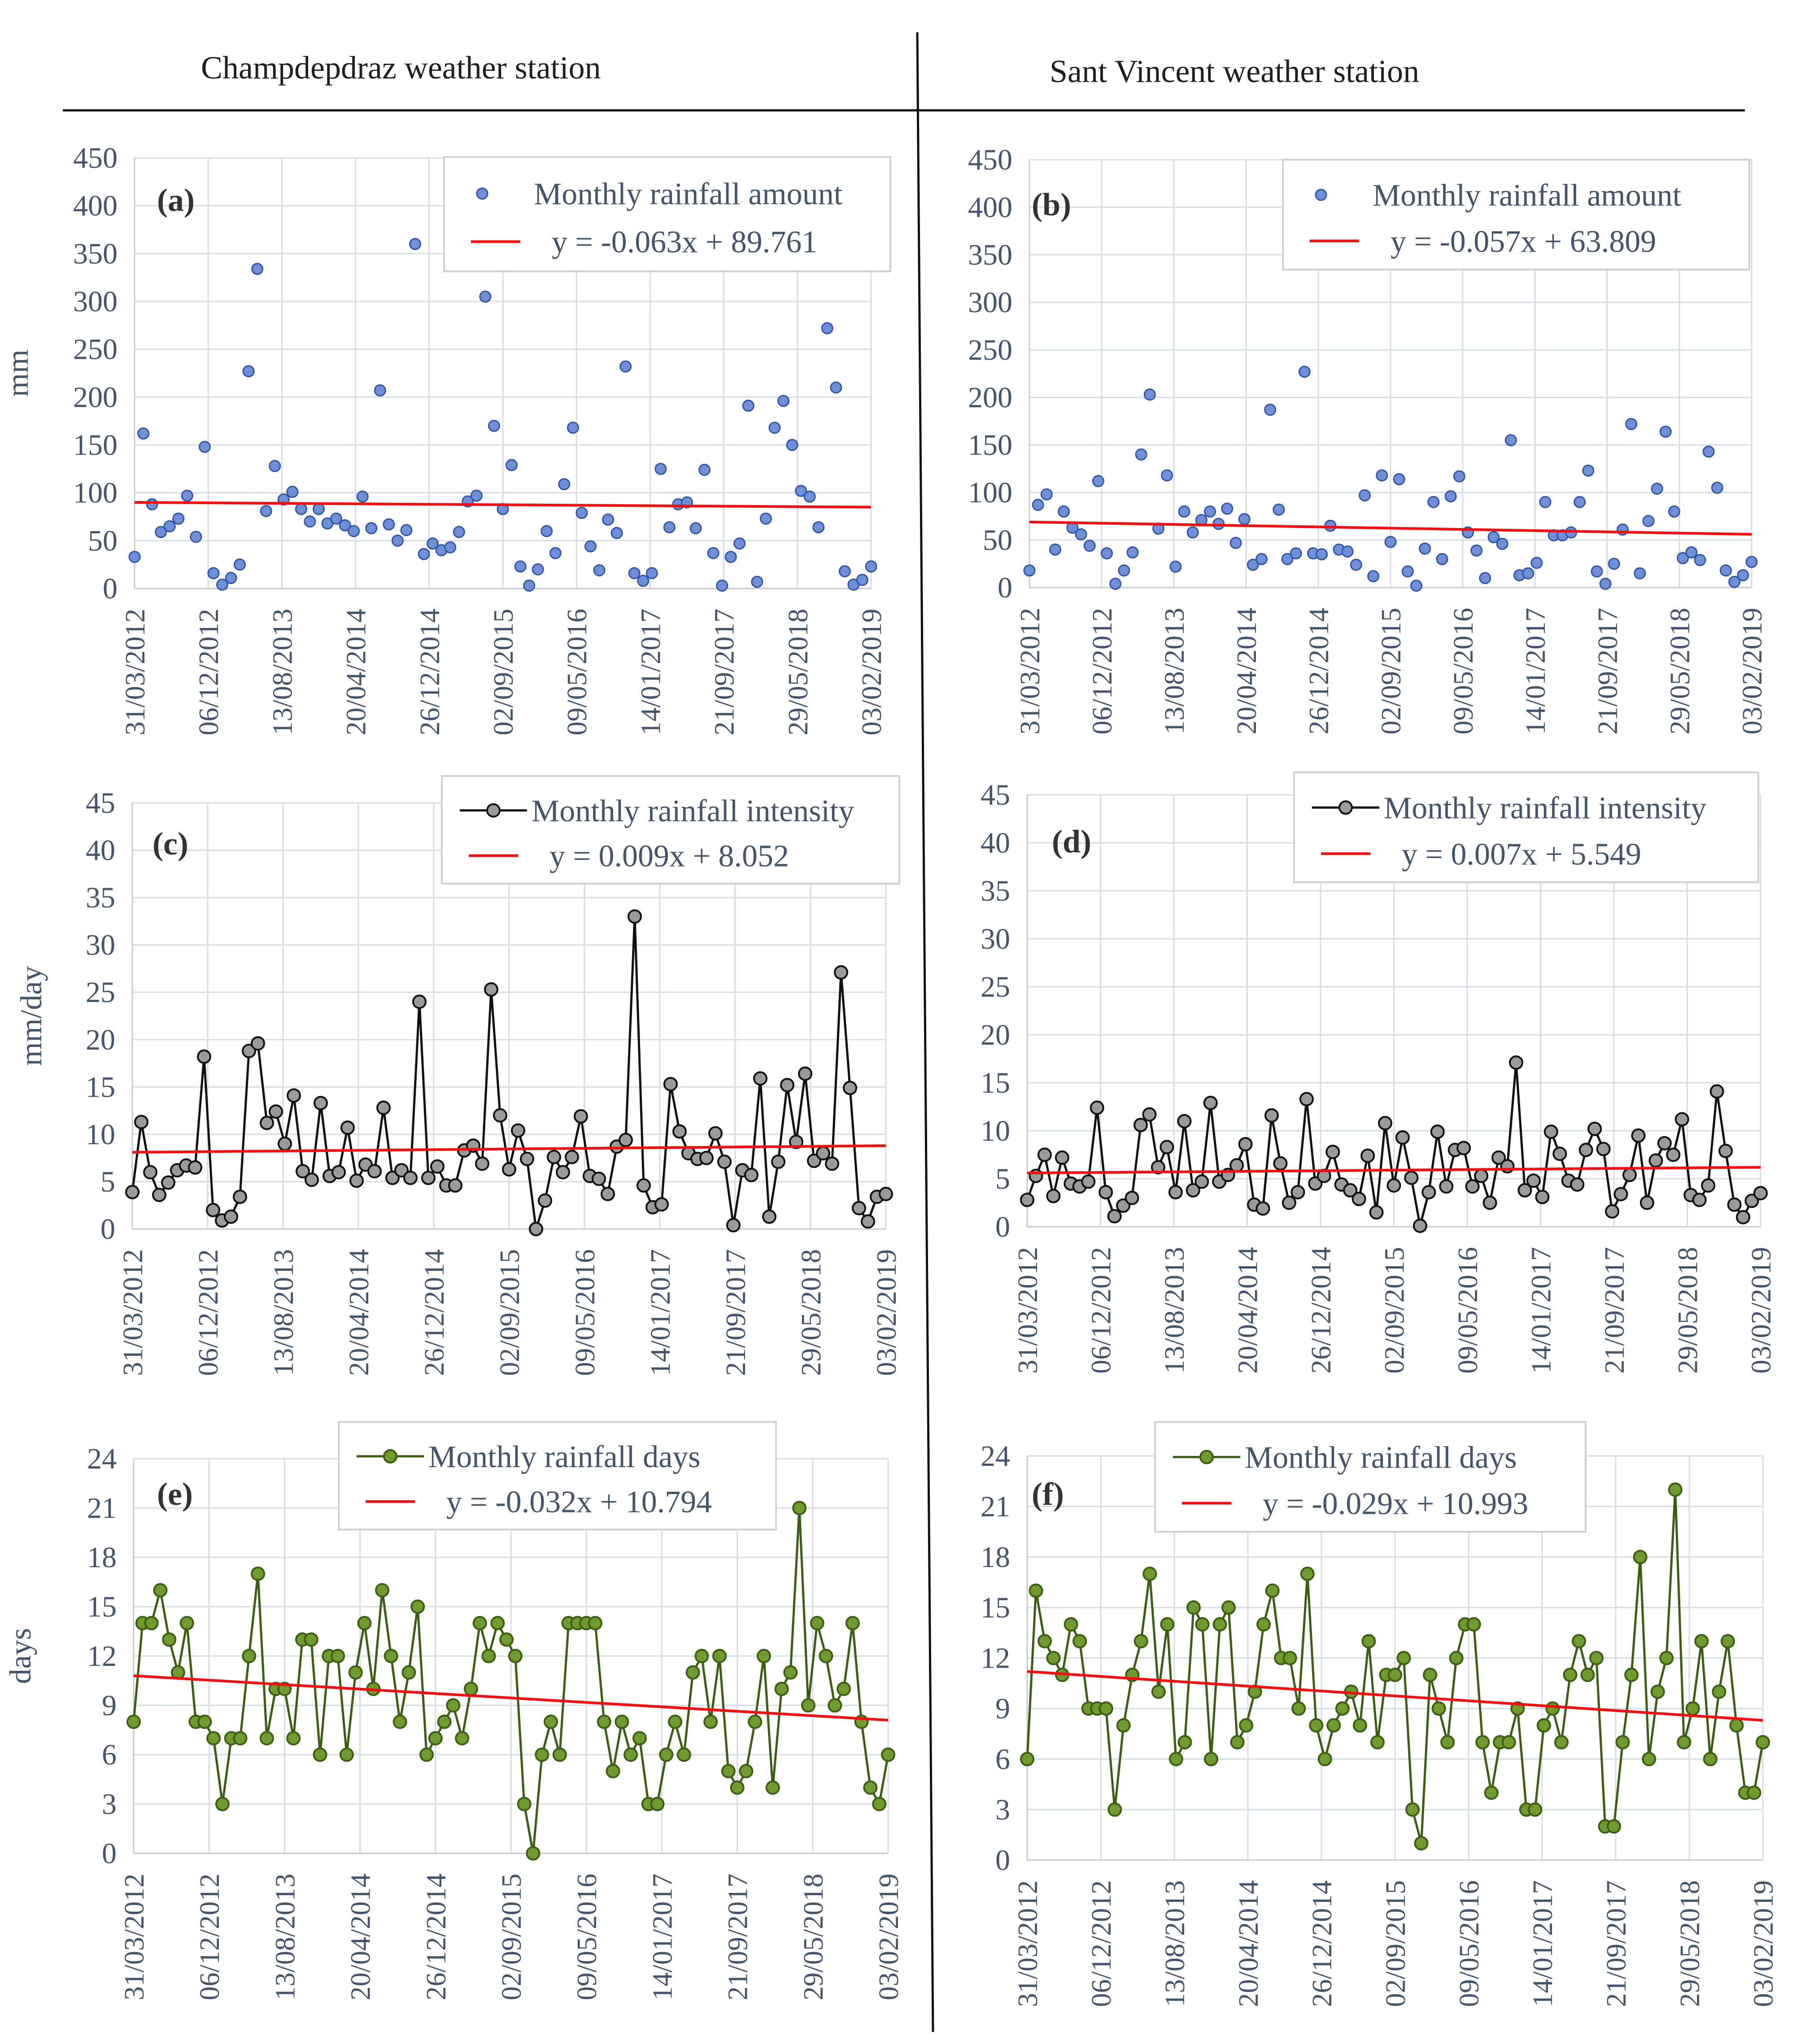  What do you see at coordinates (511, 1681) in the screenshot?
I see `series-line` at bounding box center [511, 1681].